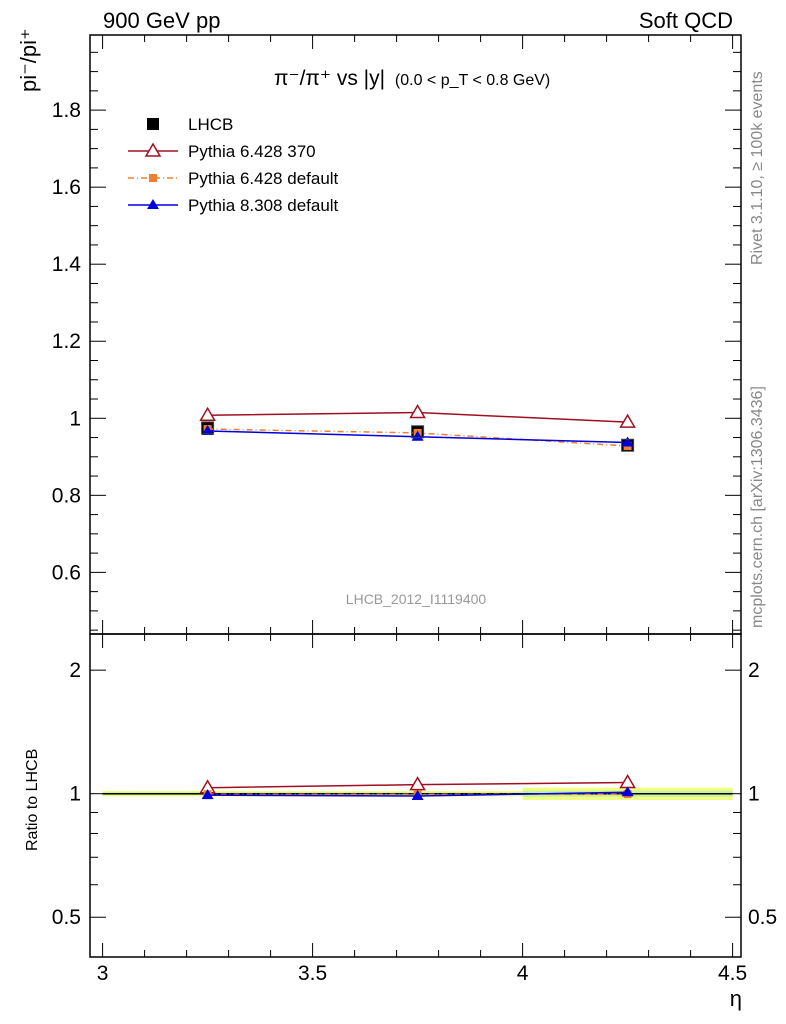 Image resolution: width=786 pixels, height=1024 pixels. Describe the element at coordinates (312, 973) in the screenshot. I see `x-tick-label: 3.5` at that location.